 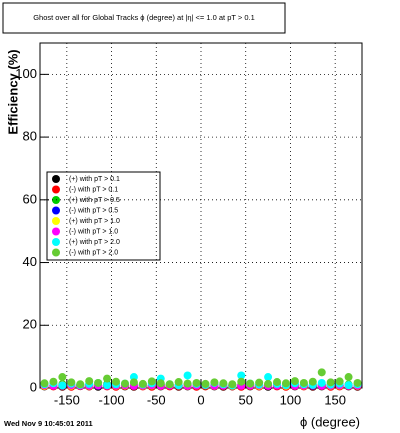 I want to click on y-tick-label: 0, so click(x=33, y=386).